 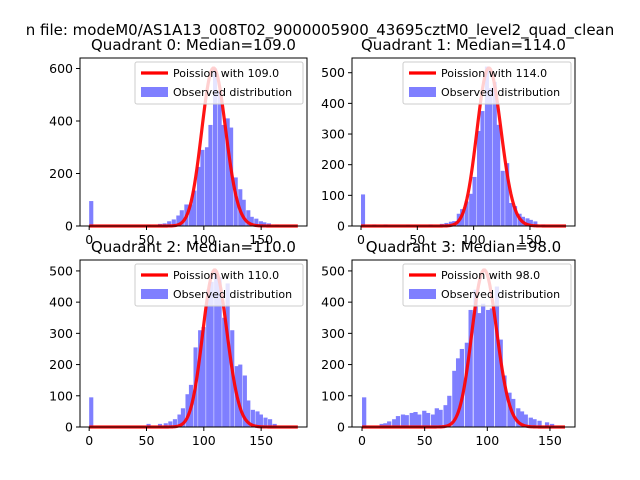 What do you see at coordinates (193, 45) in the screenshot?
I see `quadrant-0-title: Quadrant 0: Median=109.0` at bounding box center [193, 45].